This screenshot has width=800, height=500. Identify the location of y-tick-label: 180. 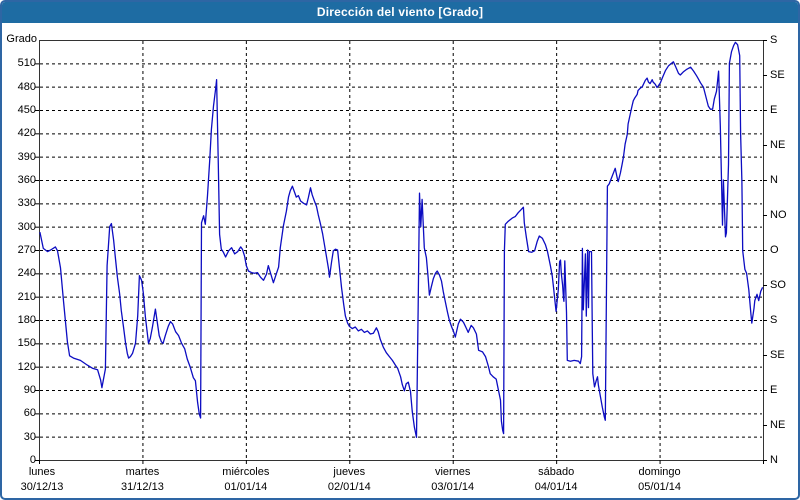
(26, 320).